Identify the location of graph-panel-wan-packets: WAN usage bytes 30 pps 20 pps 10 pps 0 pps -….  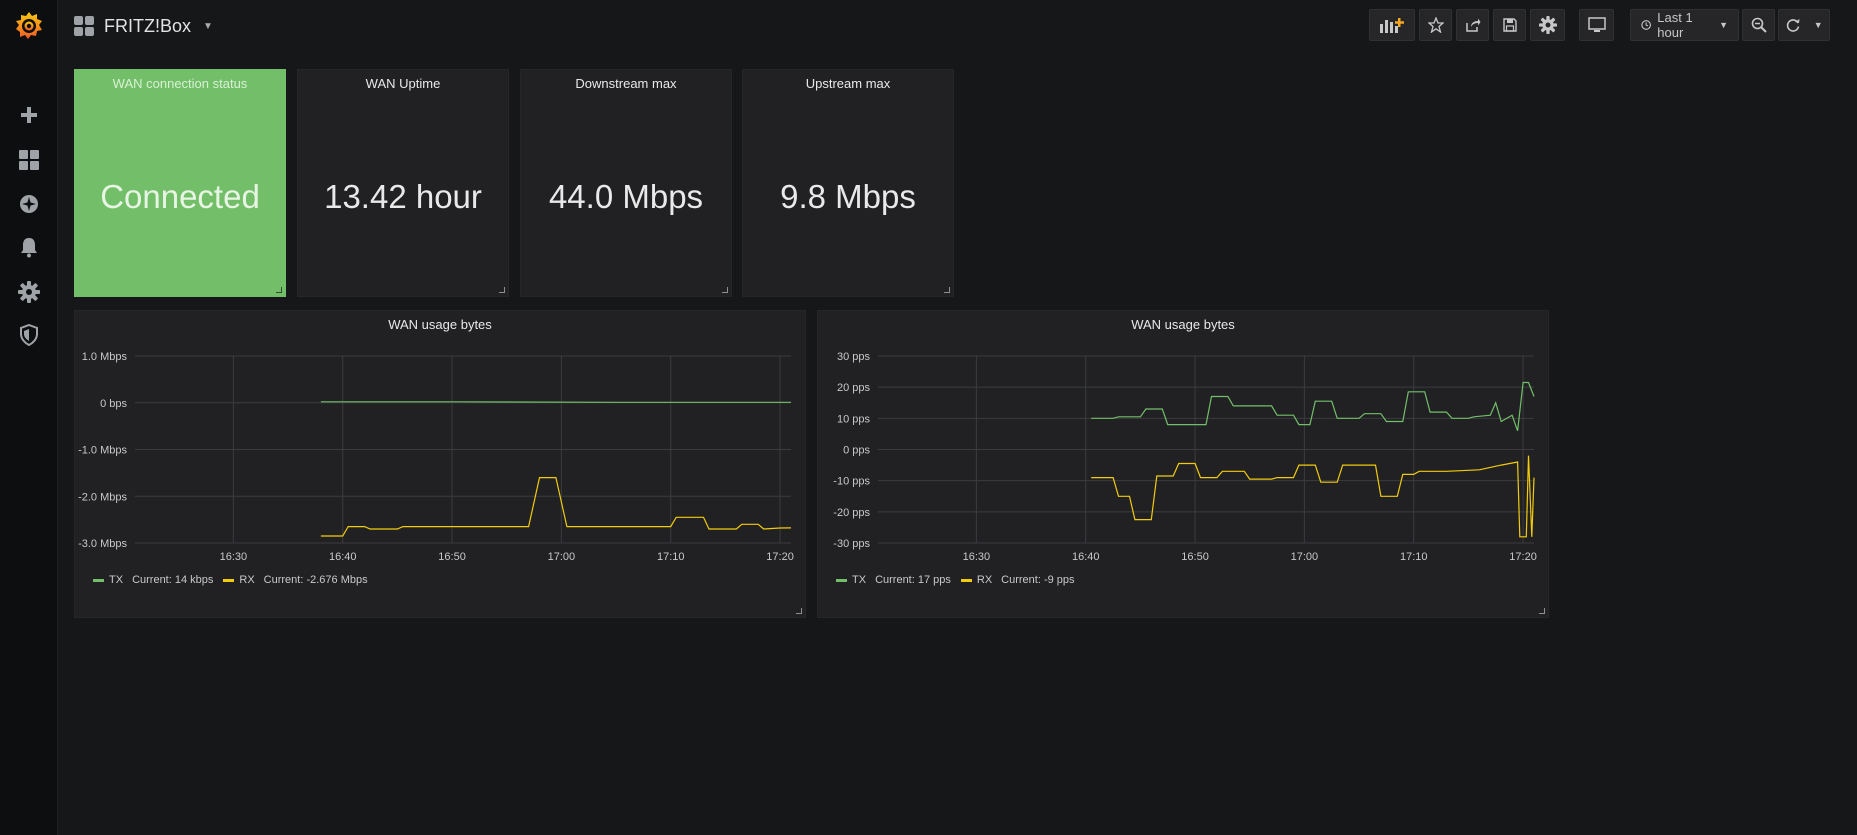
(1183, 464).